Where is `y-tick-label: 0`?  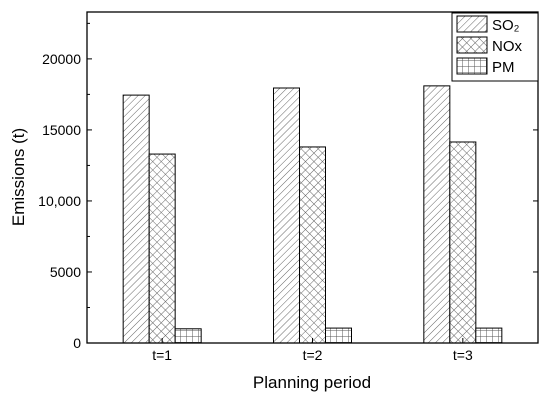
y-tick-label: 0 is located at coordinates (77, 343).